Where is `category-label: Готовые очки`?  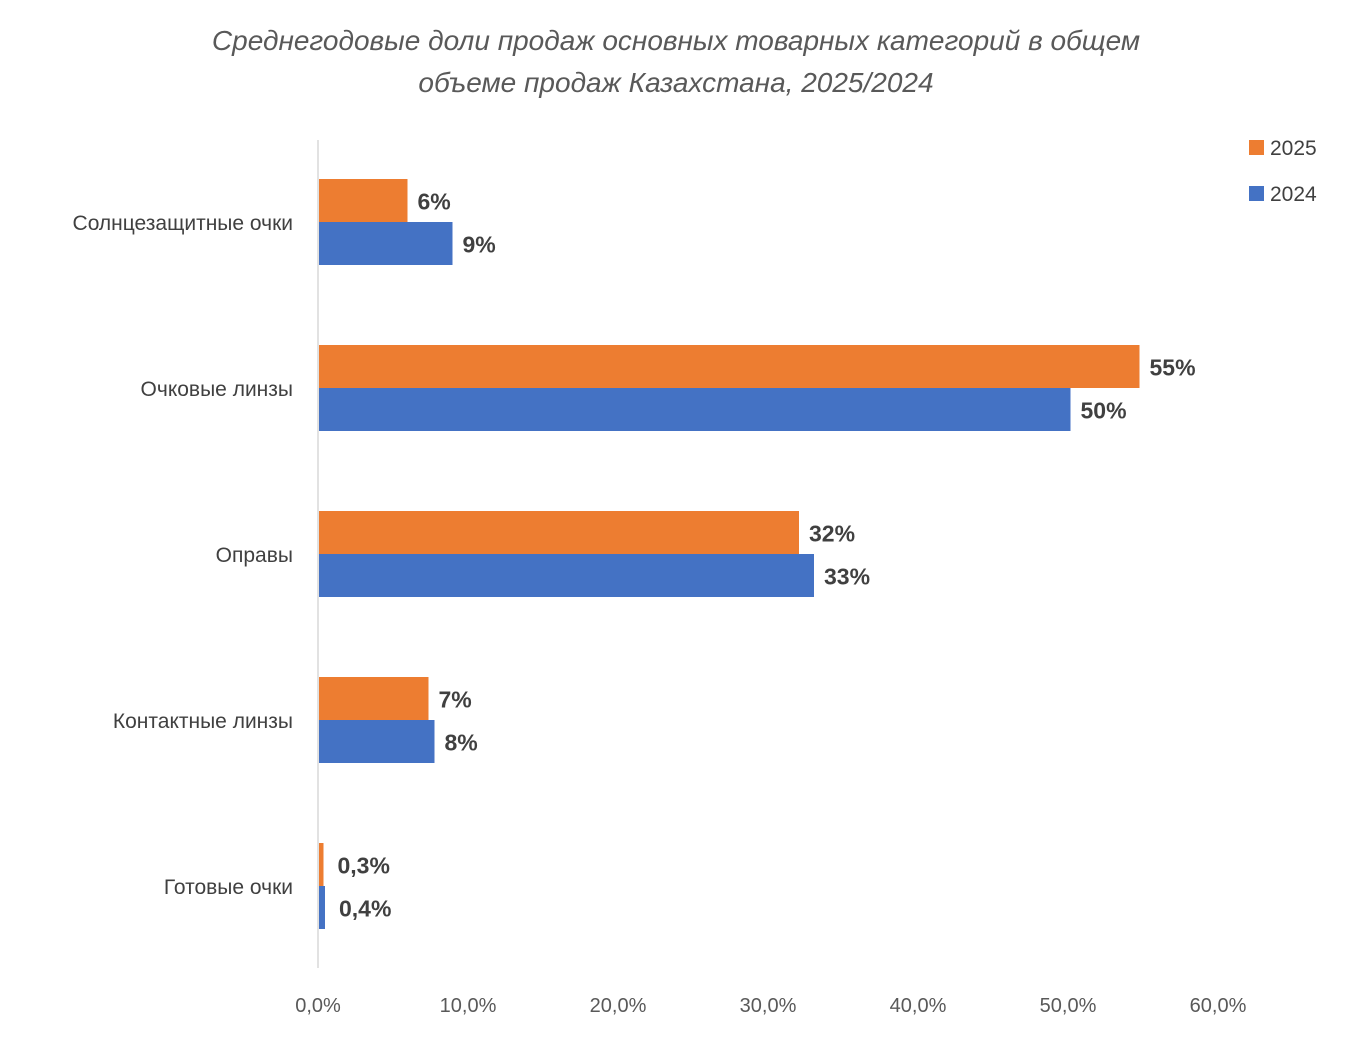 category-label: Готовые очки is located at coordinates (228, 887).